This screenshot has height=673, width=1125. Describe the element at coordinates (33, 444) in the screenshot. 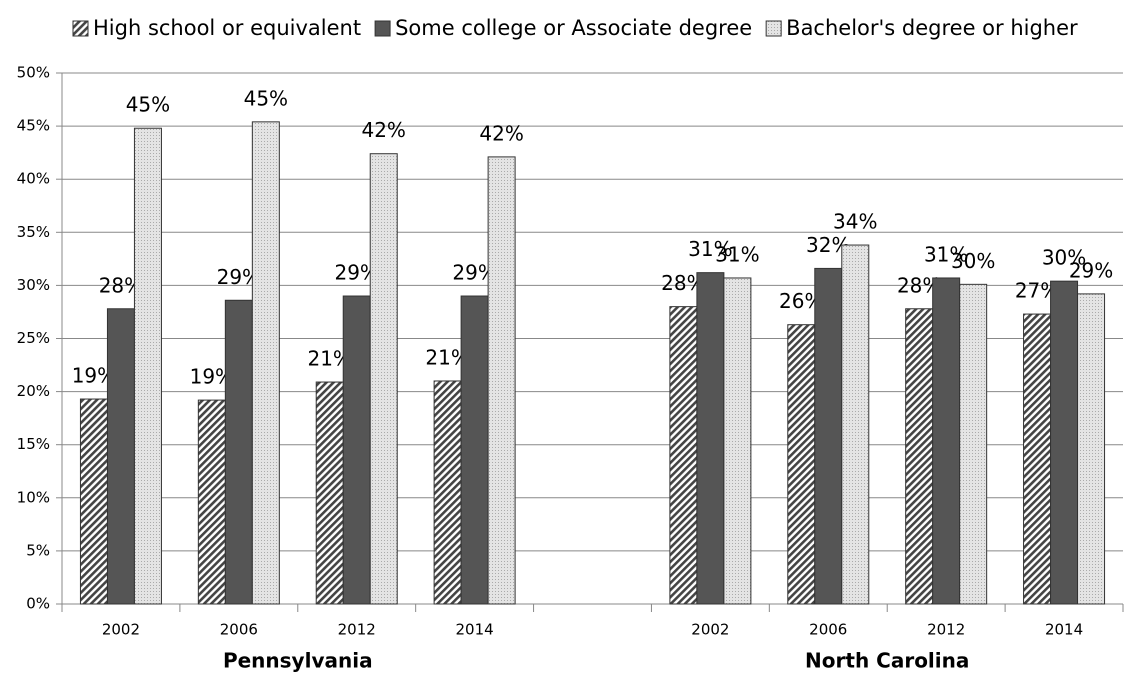

I see `y-tick-label: 15%` at that location.